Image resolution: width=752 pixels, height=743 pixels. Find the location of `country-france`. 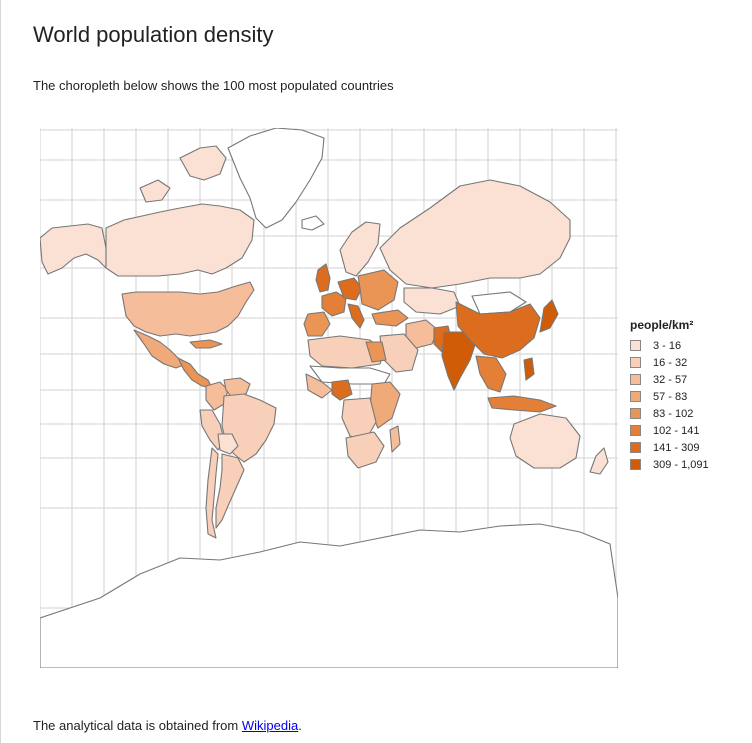

country-france is located at coordinates (334, 304).